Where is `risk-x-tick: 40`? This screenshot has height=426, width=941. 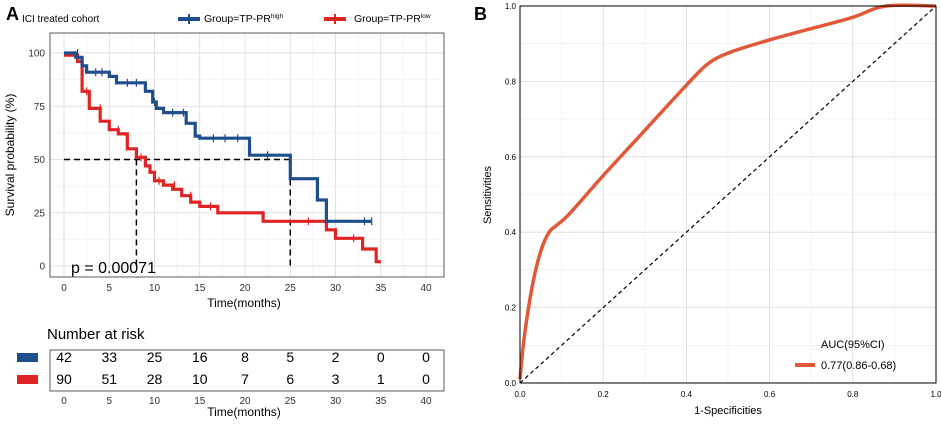
risk-x-tick: 40 is located at coordinates (426, 401).